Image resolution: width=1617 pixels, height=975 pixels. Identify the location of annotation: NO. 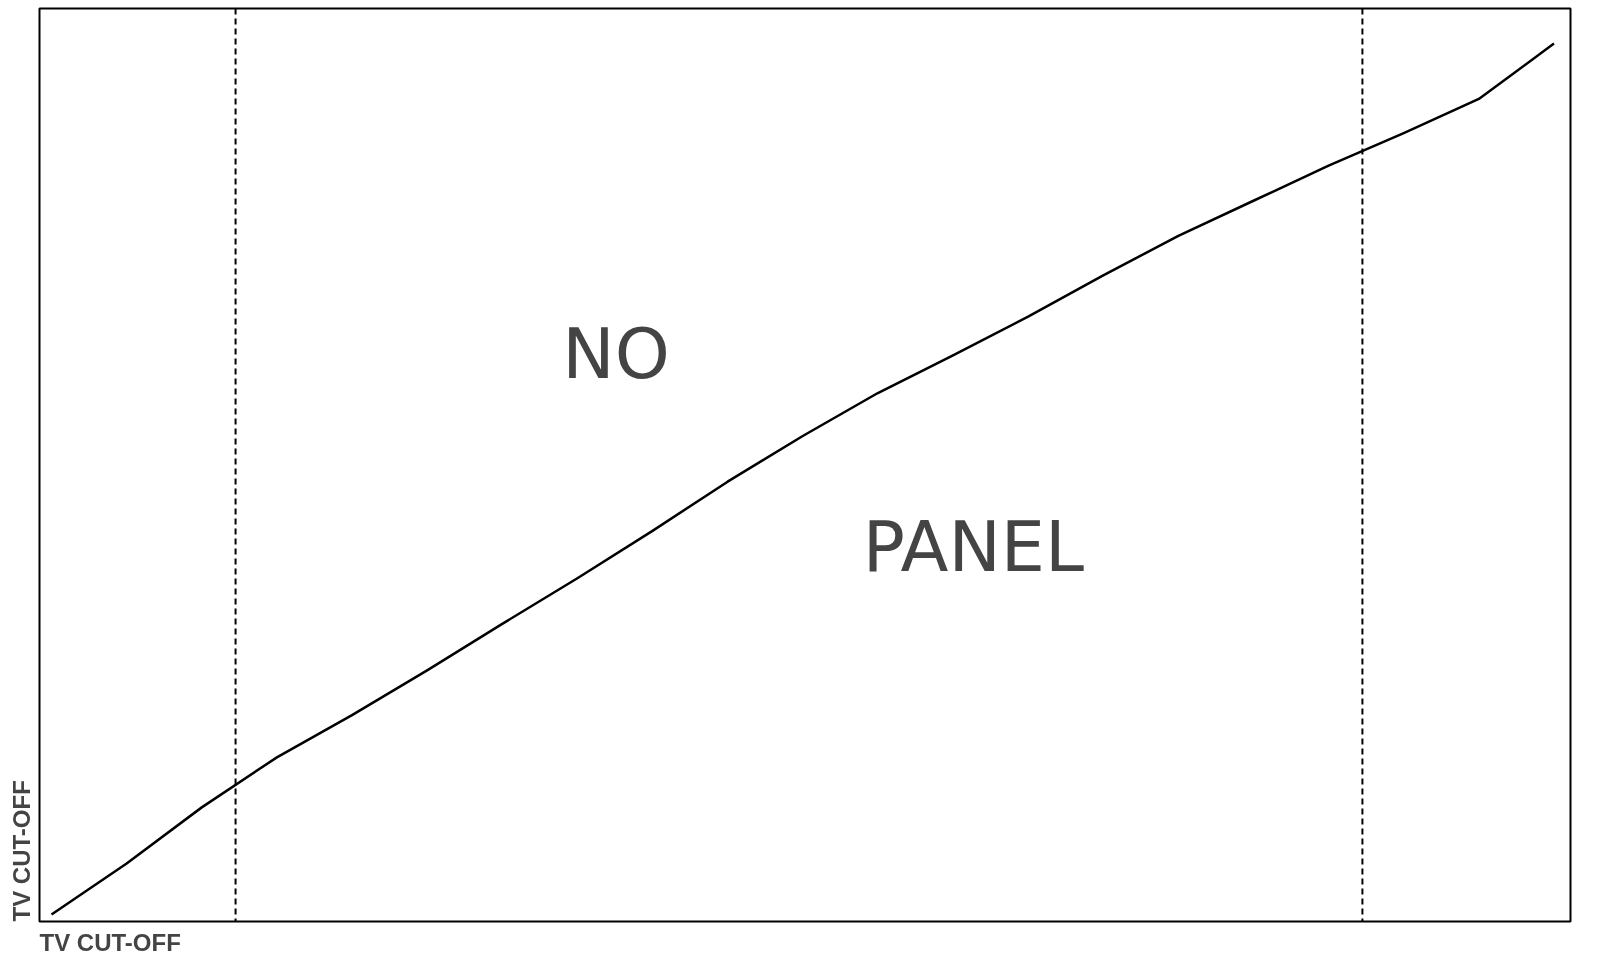
(616, 353).